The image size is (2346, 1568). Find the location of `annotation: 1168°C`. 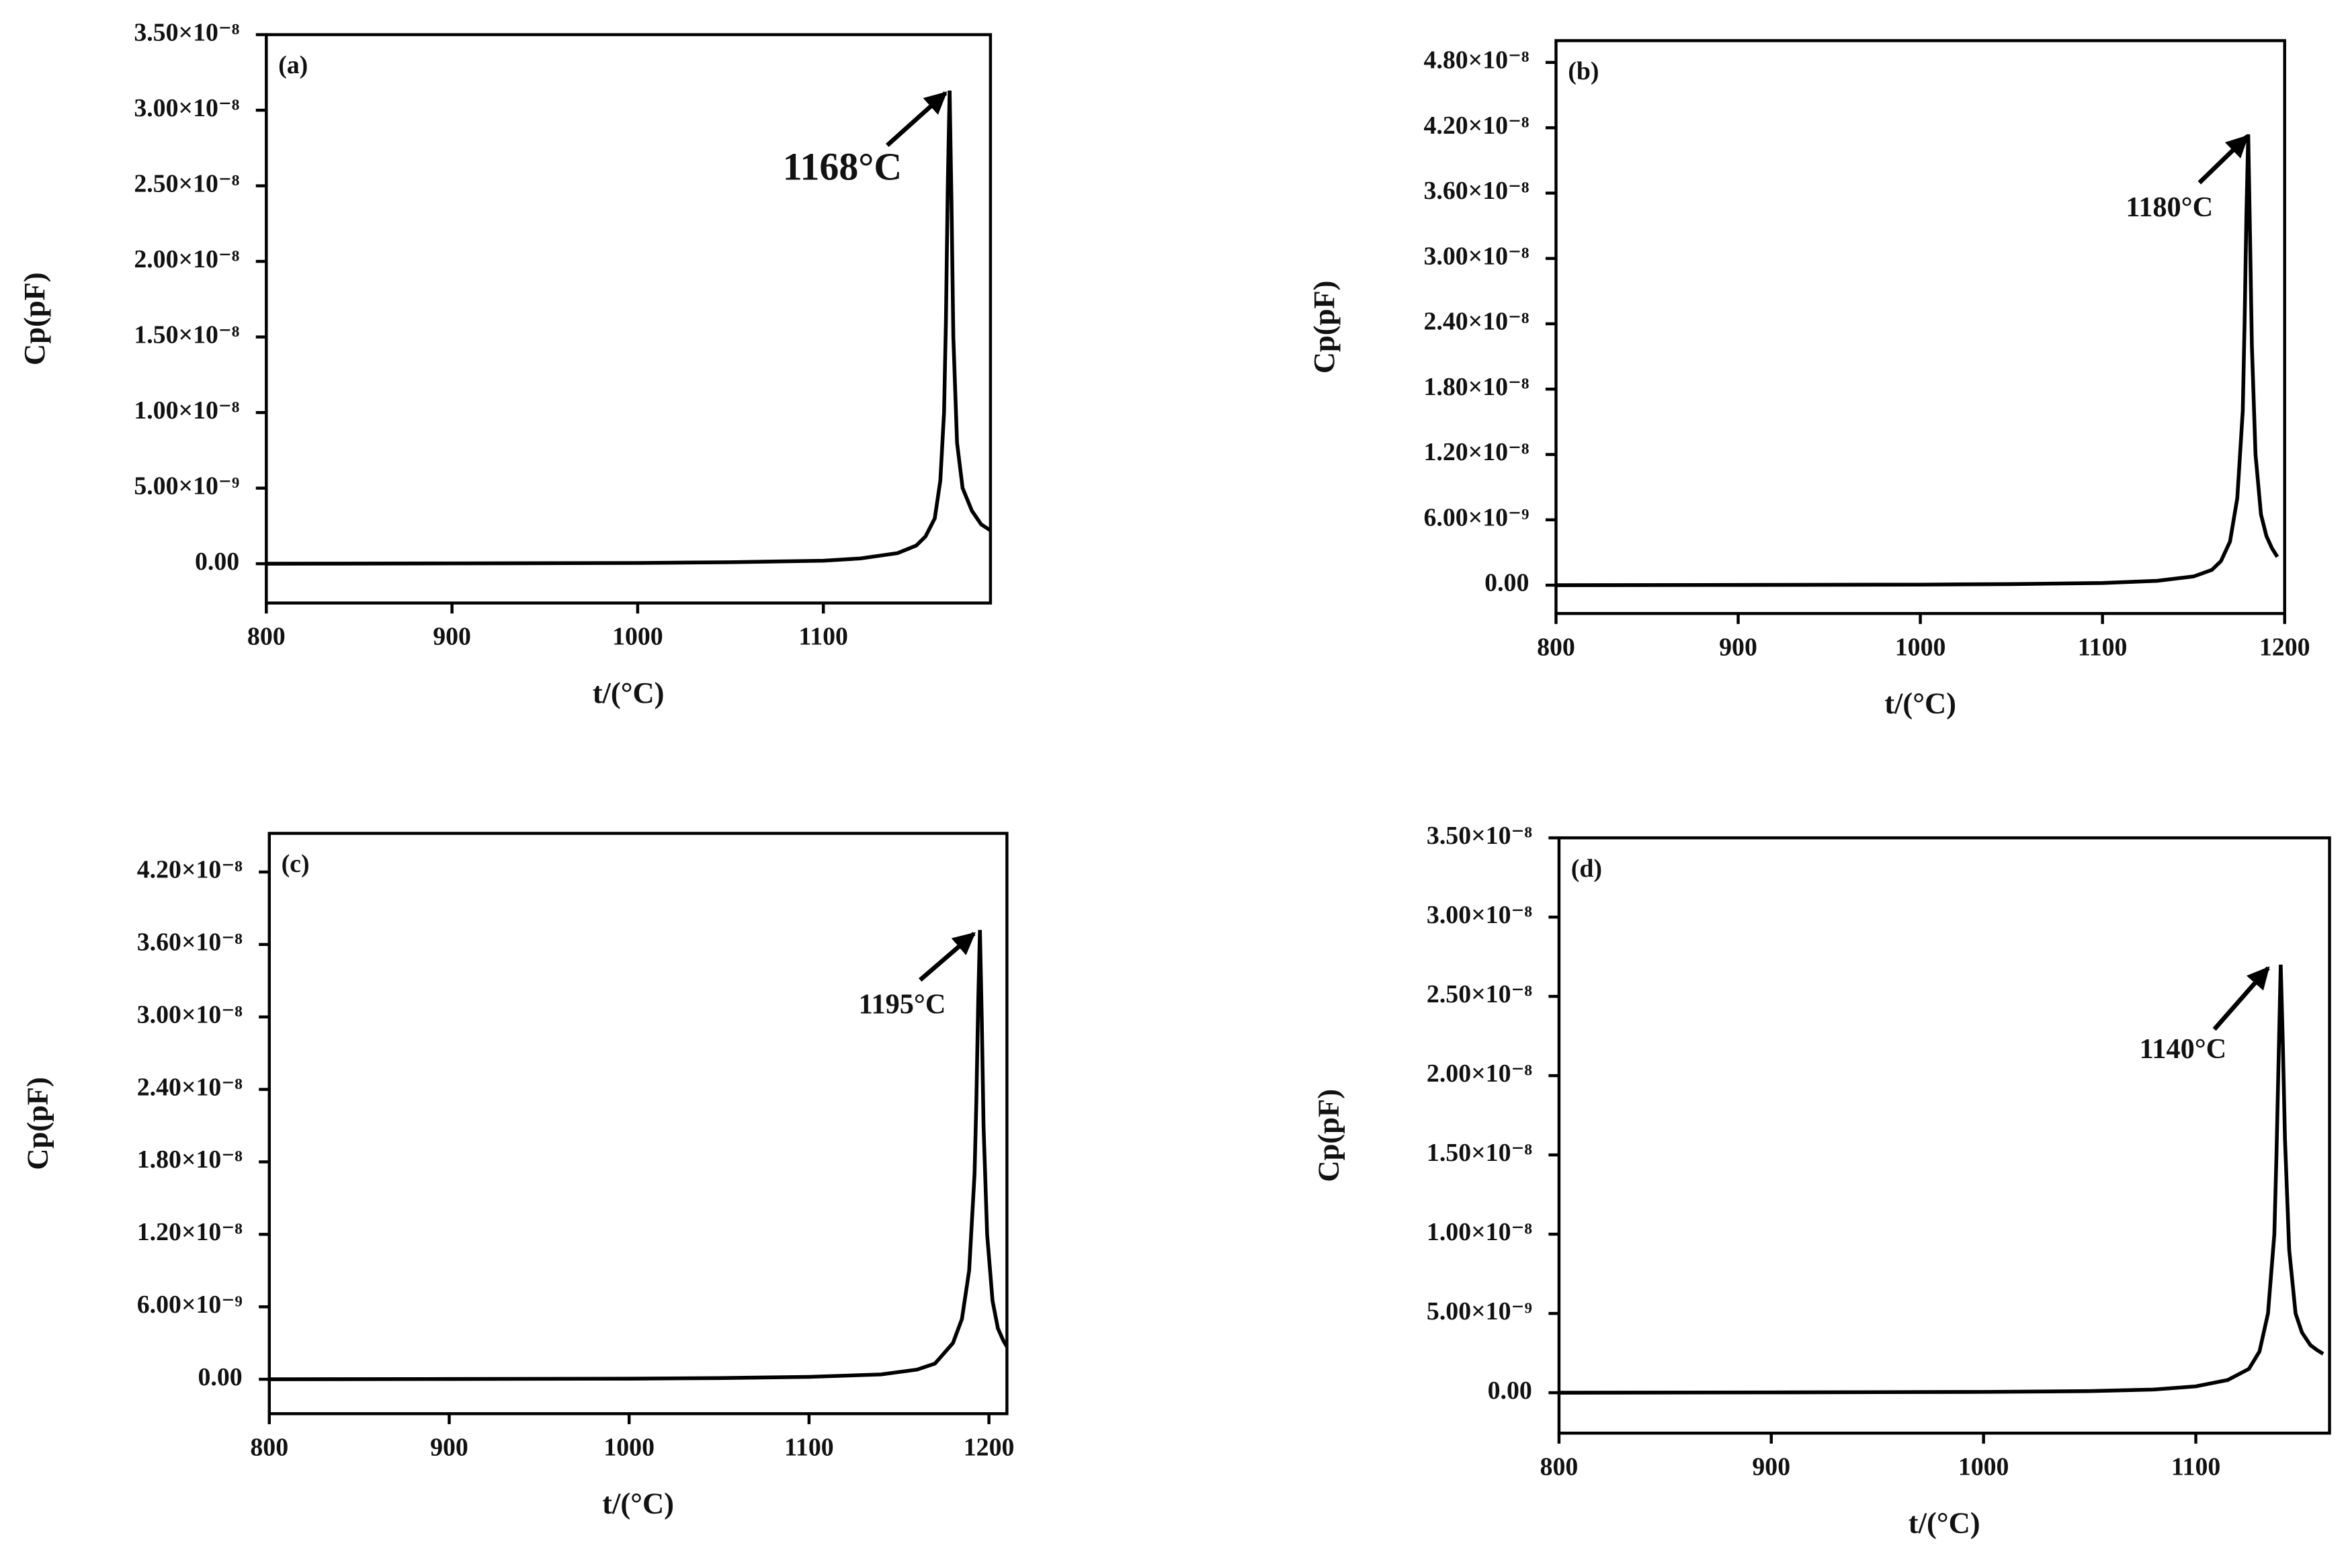

annotation: 1168°C is located at coordinates (842, 166).